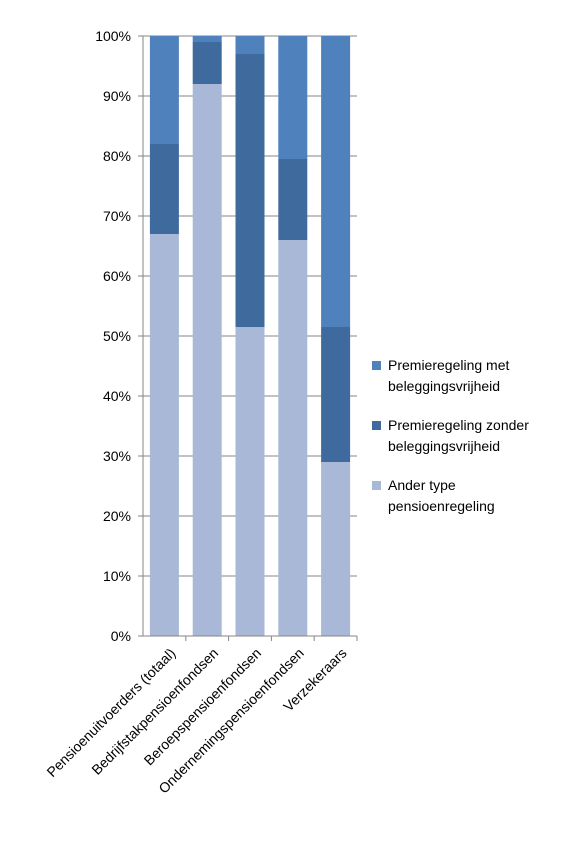  I want to click on y-tick-label: 10%, so click(117, 576).